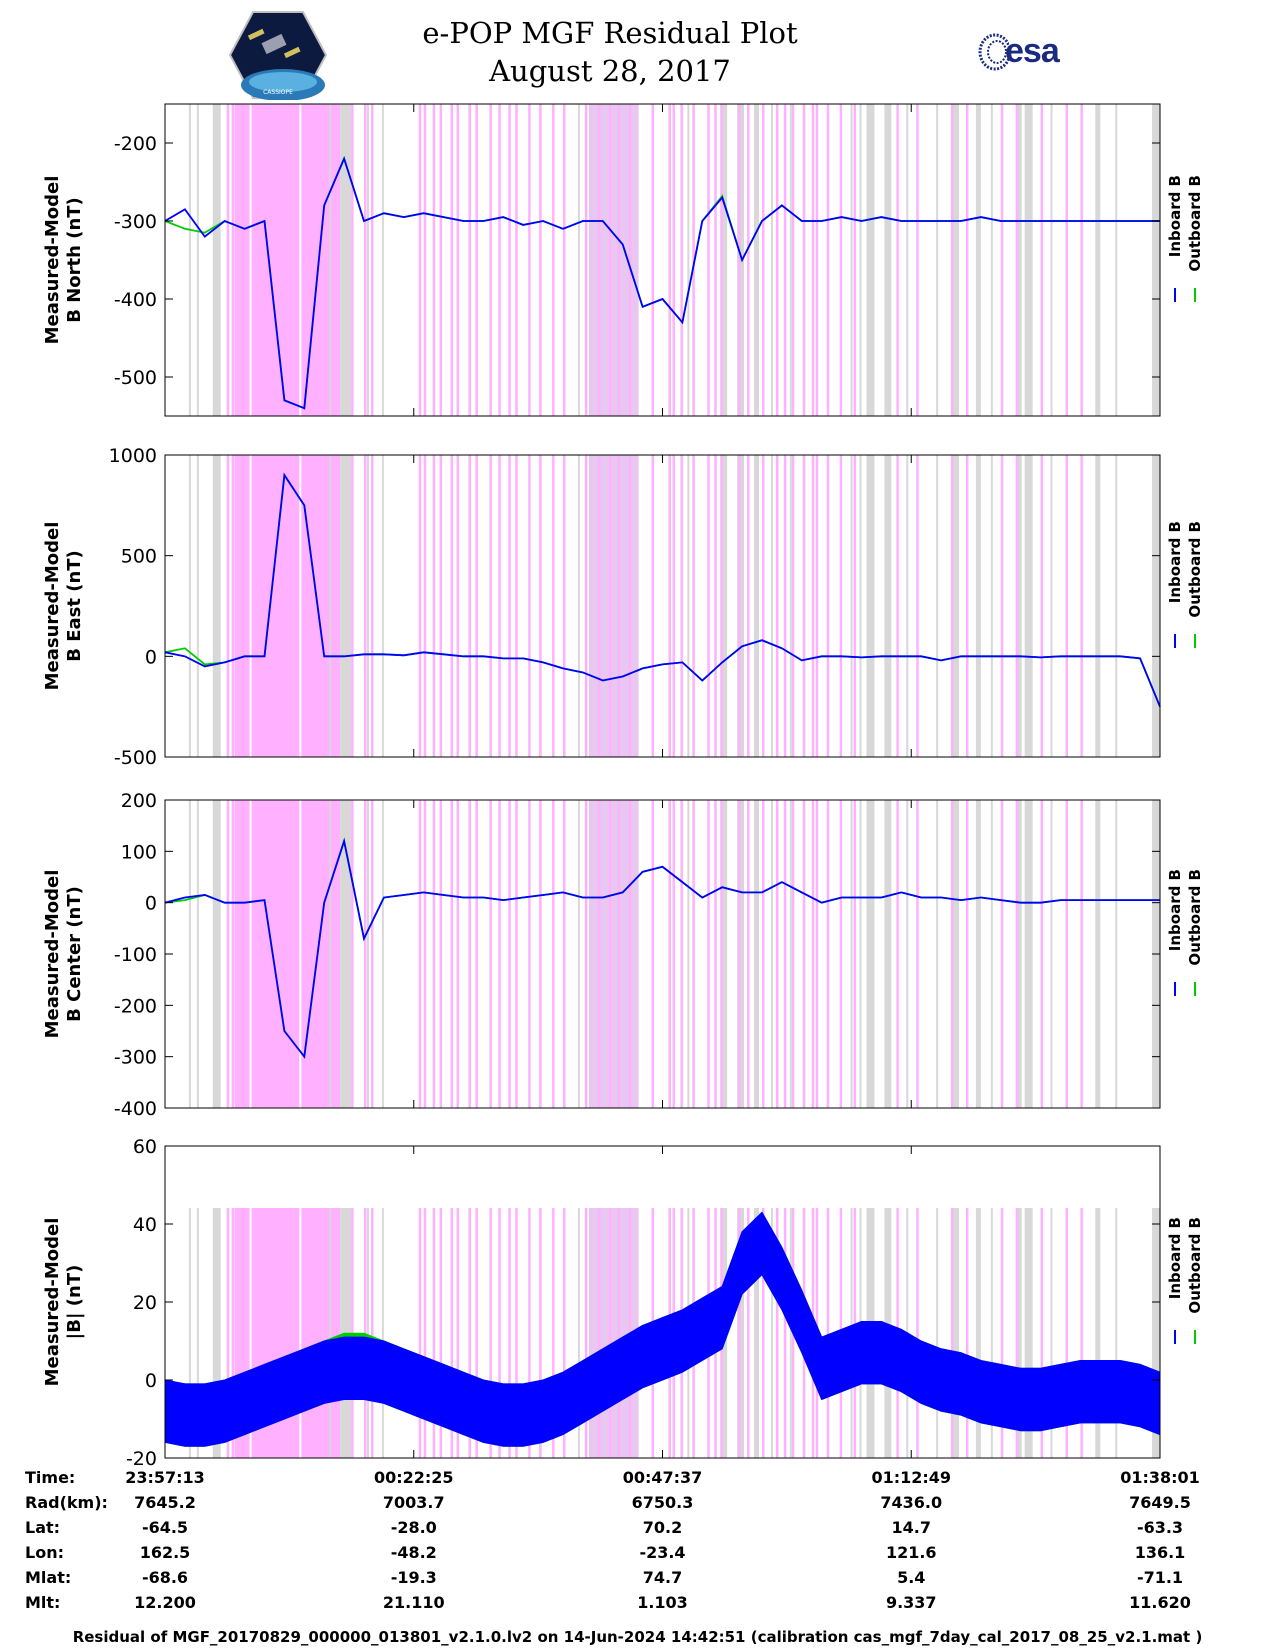 This screenshot has height=1650, width=1275. I want to click on y-tick-label: 40, so click(145, 1225).